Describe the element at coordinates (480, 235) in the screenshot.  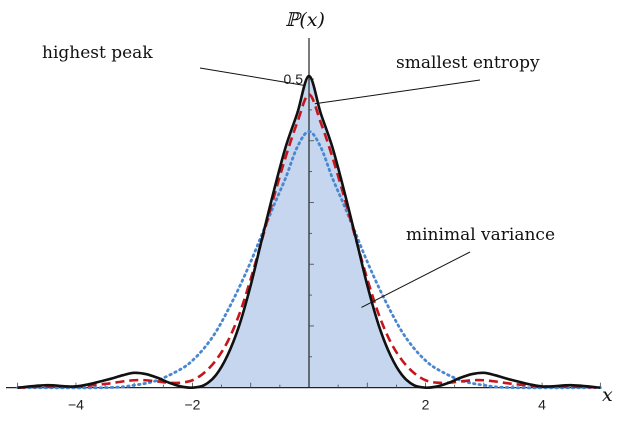
I see `annotation-label: minimal variance` at that location.